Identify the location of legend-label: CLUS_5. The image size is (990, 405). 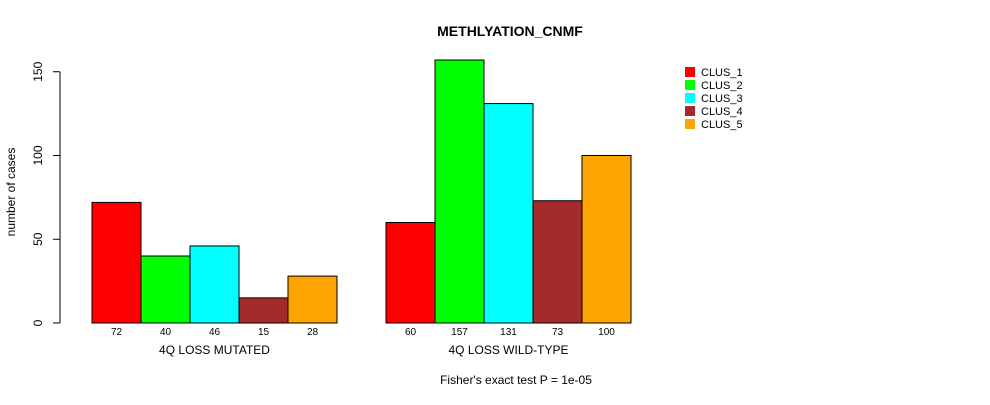
(722, 125).